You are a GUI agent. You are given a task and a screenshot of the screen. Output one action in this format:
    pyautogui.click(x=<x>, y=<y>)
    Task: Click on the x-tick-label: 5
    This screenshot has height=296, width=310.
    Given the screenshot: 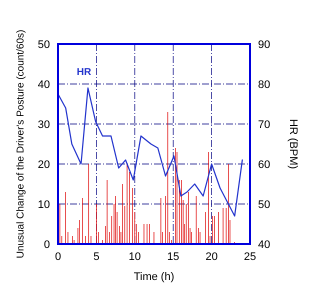 What is the action you would take?
    pyautogui.click(x=96, y=256)
    